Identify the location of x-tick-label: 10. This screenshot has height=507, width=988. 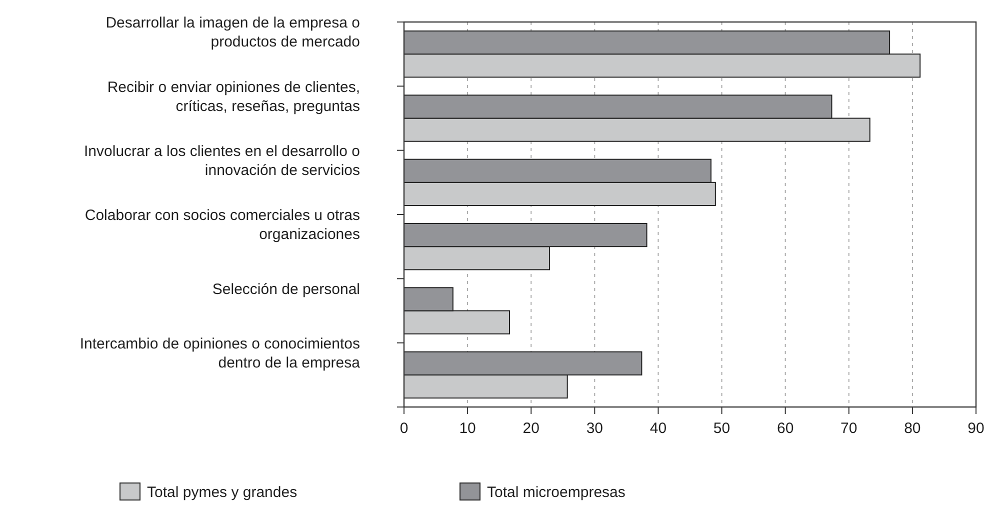
(467, 428).